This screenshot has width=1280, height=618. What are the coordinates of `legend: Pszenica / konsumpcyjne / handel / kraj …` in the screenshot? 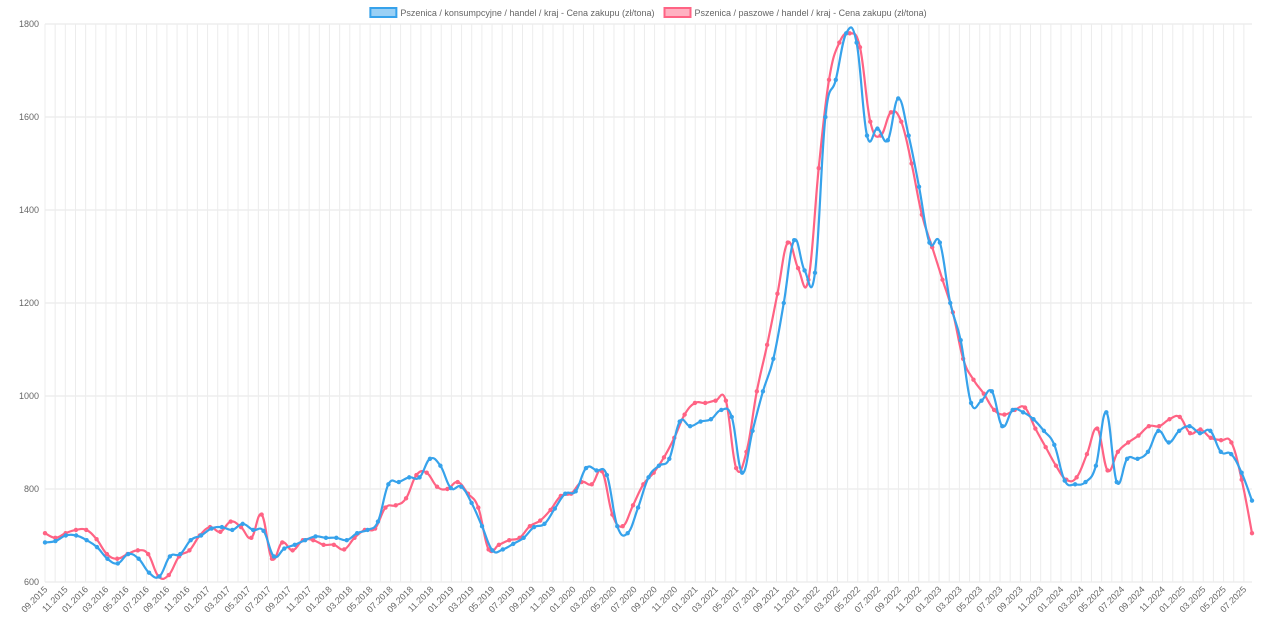 It's located at (648, 12).